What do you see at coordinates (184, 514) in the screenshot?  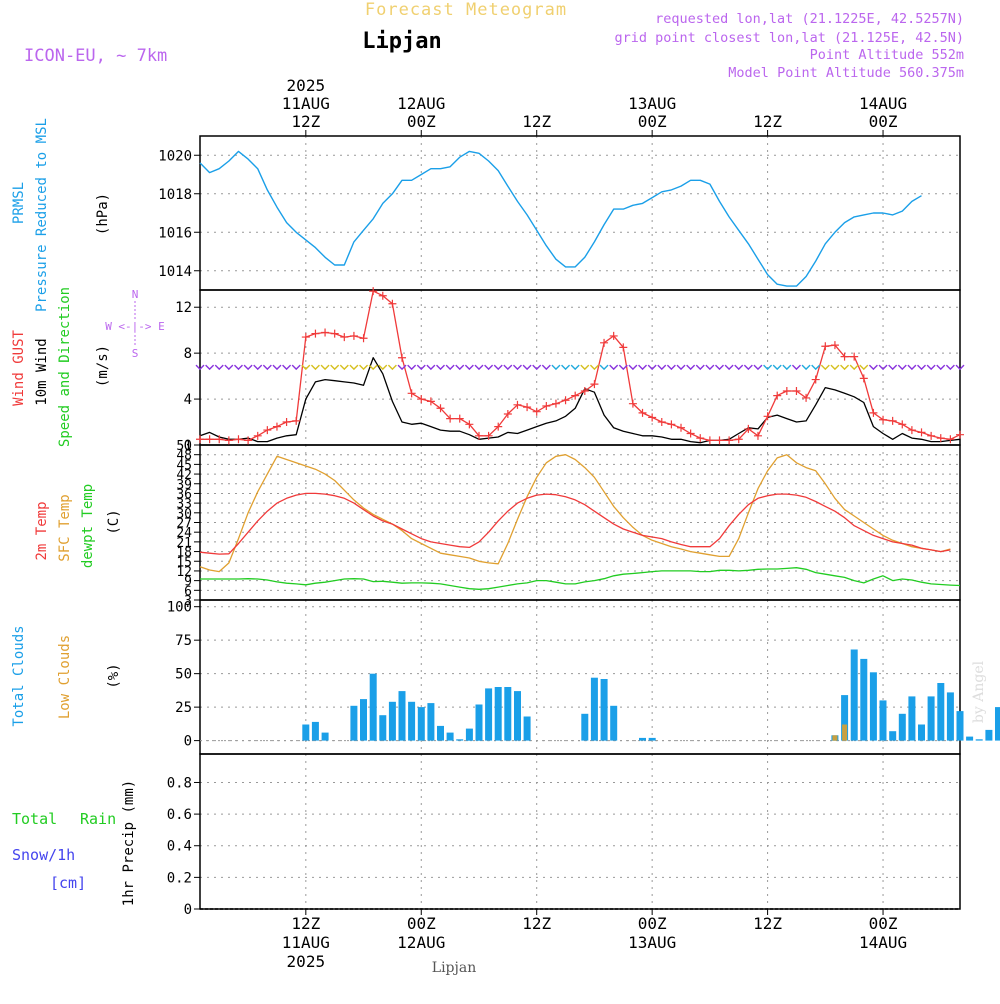 I see `y-tick-label: 30` at bounding box center [184, 514].